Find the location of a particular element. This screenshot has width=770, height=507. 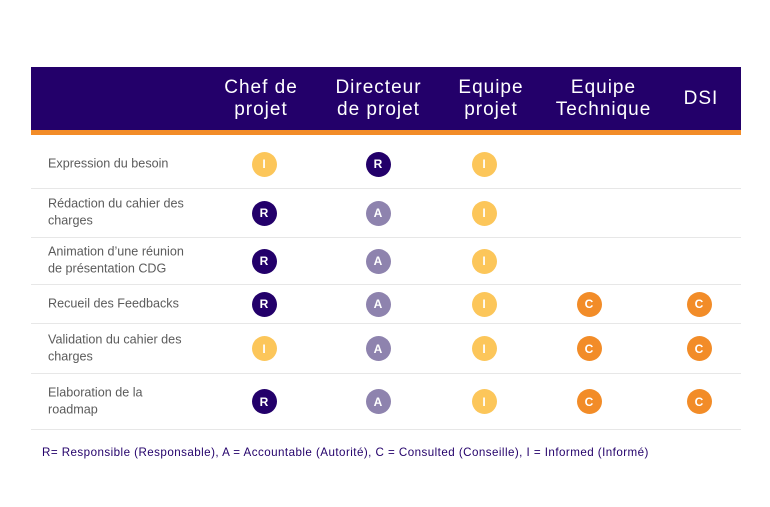

table-row: Recueil des Feedbacks R A I C C is located at coordinates (386, 304).